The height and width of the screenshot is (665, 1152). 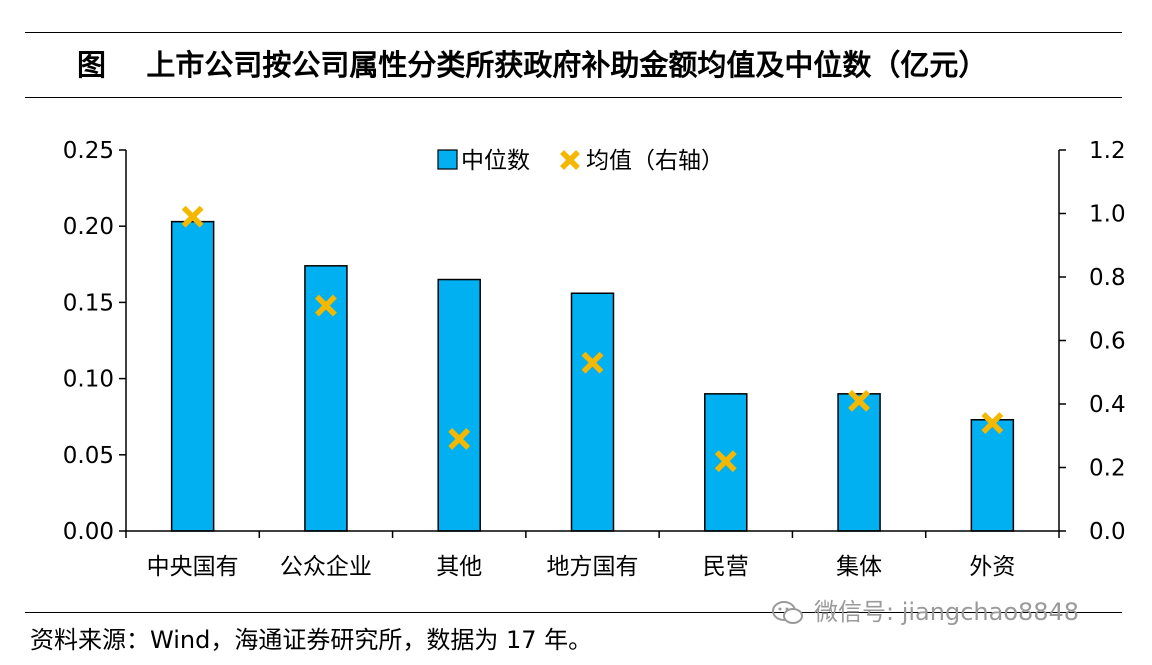 What do you see at coordinates (495, 161) in the screenshot?
I see `legend-bar-label: 中位数` at bounding box center [495, 161].